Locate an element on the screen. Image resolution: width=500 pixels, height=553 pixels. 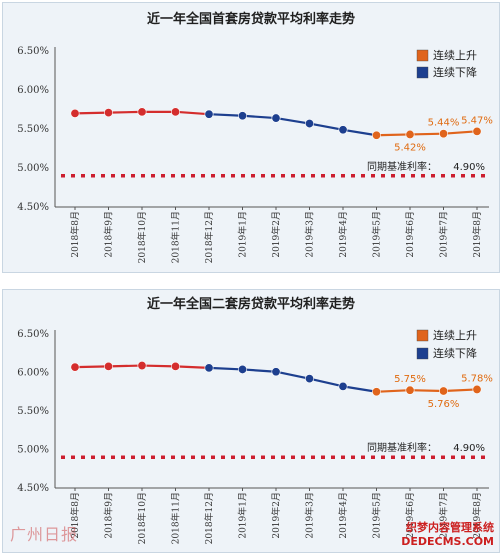
cms-watermark-line1: 织梦内容管理系统 is located at coordinates (450, 527).